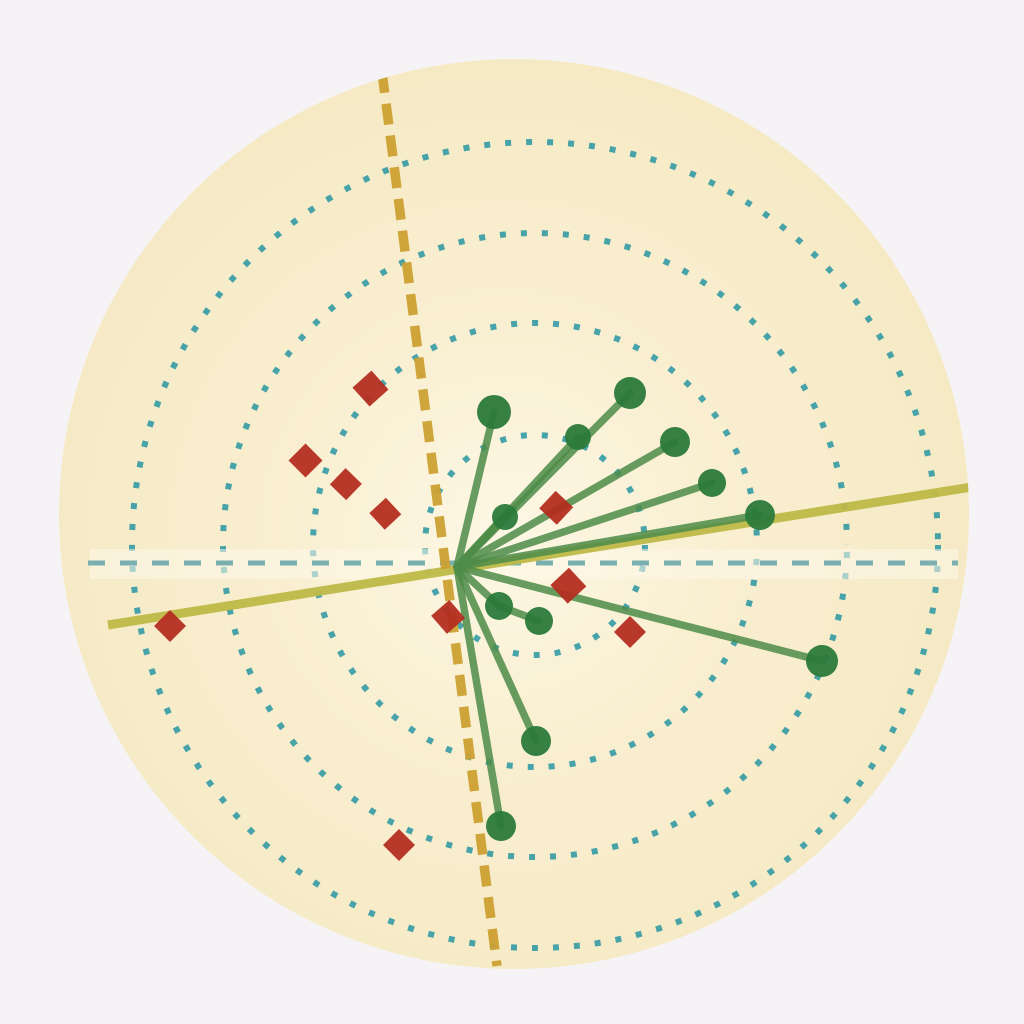 This screenshot has height=1024, width=1024. I want to click on vertical-dashed-axis, so click(439, 519).